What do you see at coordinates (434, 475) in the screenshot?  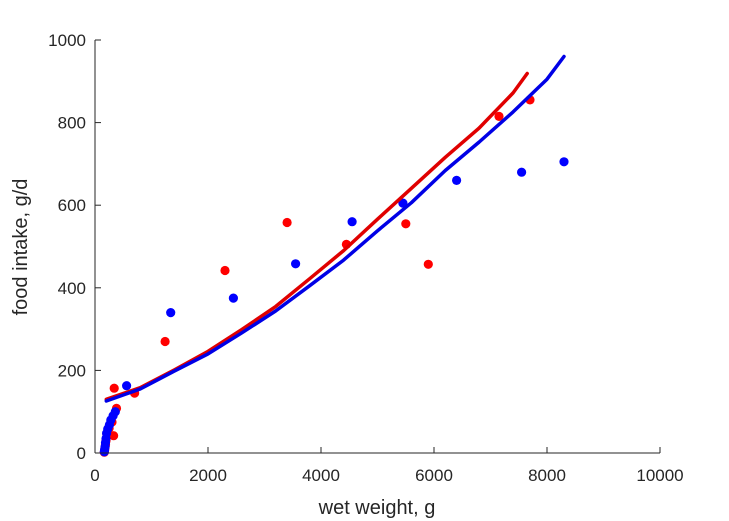 I see `x-tick-label-6000: 6000` at bounding box center [434, 475].